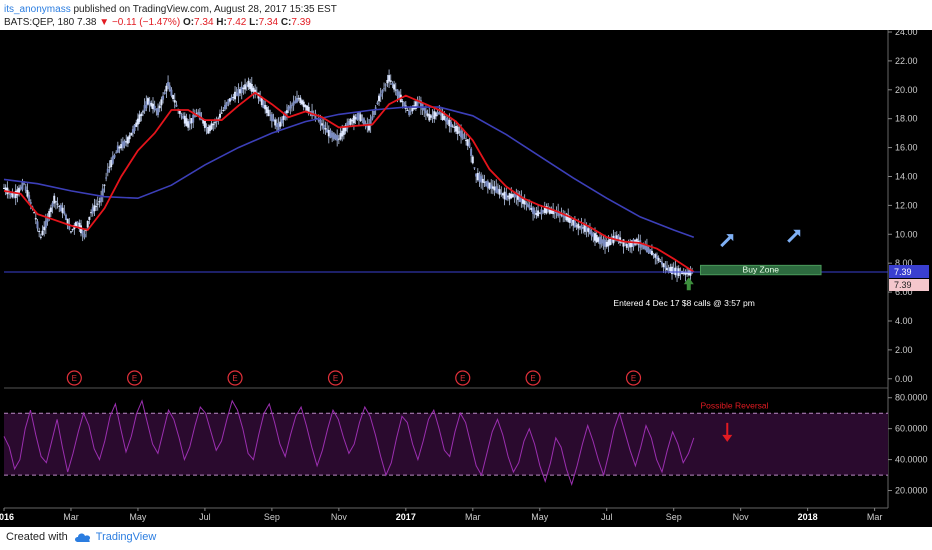  I want to click on close-price-badge, so click(909, 284).